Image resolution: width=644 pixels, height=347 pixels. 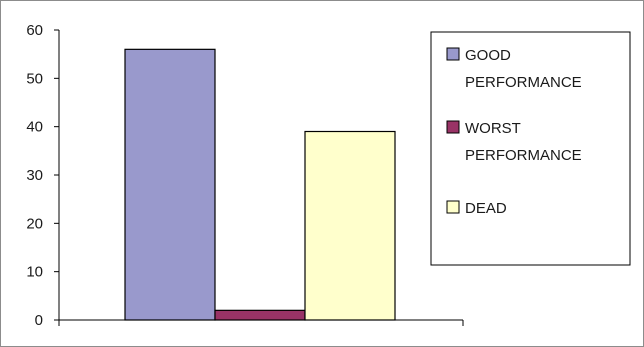 I want to click on y-tick-label: 10, so click(x=34, y=272).